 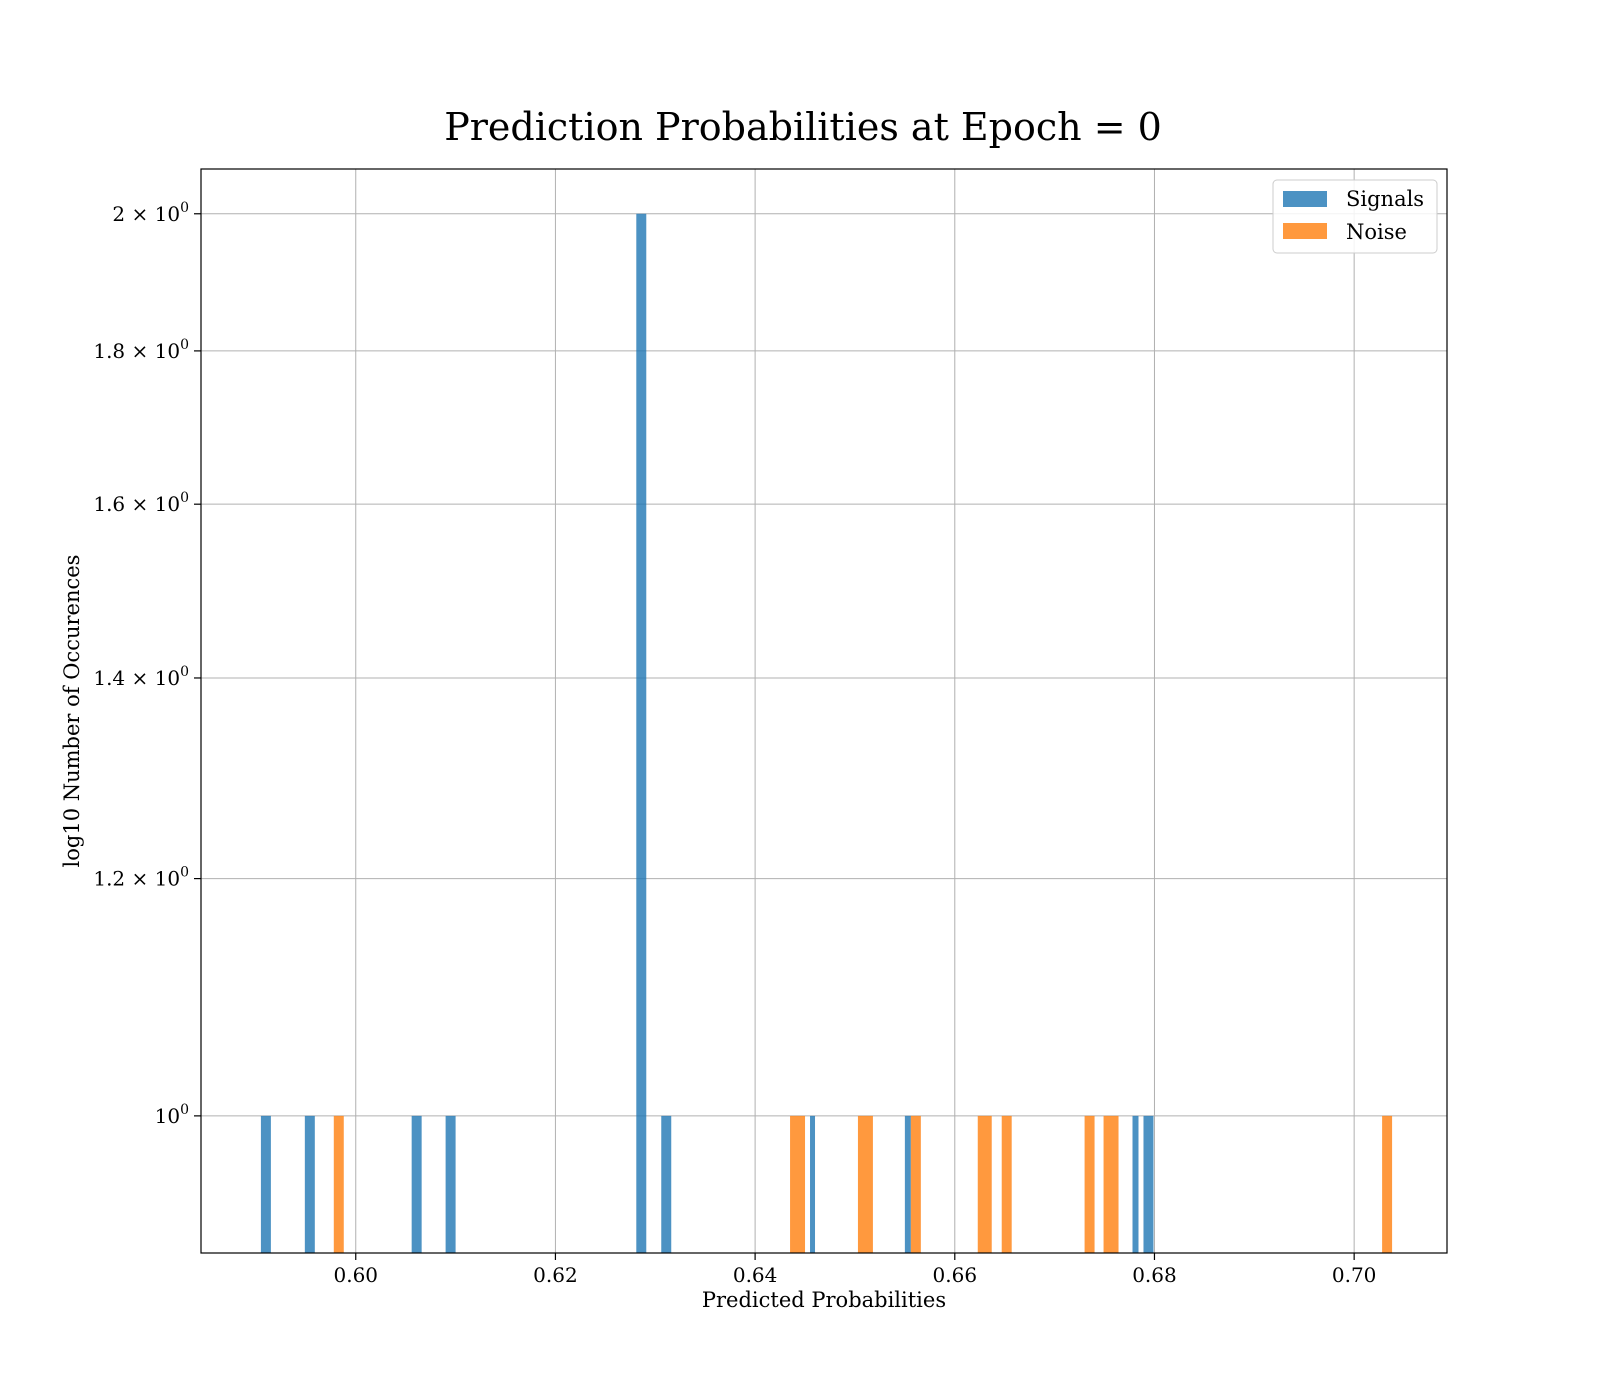 I want to click on x-tick-label: 0.70, so click(x=1354, y=1275).